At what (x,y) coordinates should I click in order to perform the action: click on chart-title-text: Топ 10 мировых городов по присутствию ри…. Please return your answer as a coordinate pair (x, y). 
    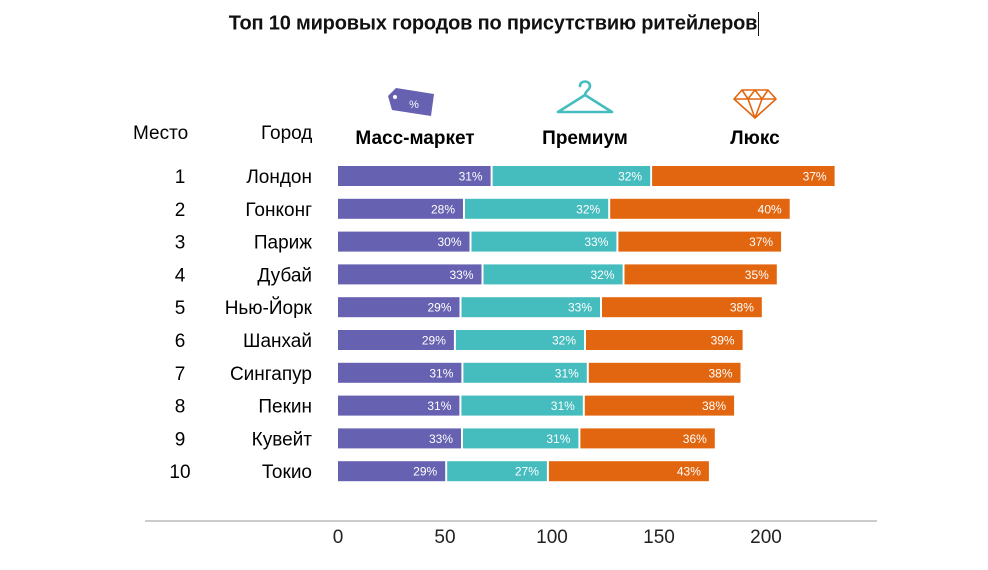
    Looking at the image, I should click on (493, 23).